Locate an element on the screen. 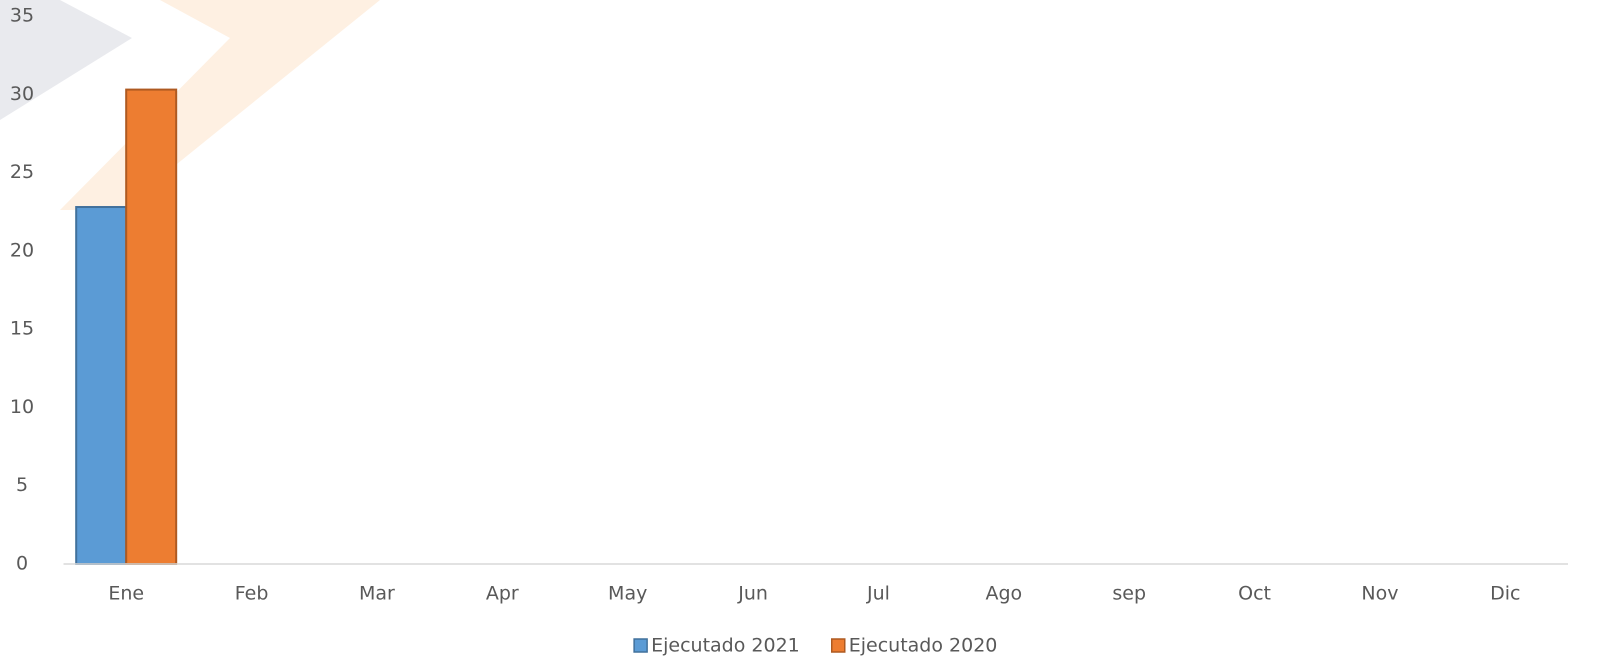 The image size is (1597, 672). x-tick-label: Jun is located at coordinates (752, 594).